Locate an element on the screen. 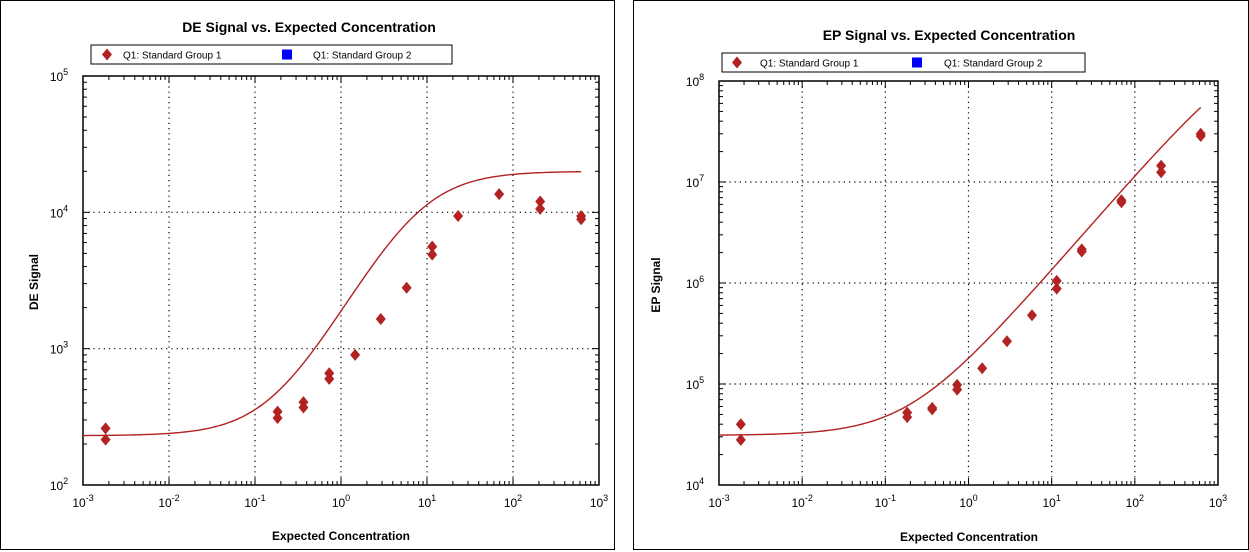 The width and height of the screenshot is (1249, 552). y-tick-label: 10³ is located at coordinates (59, 348).